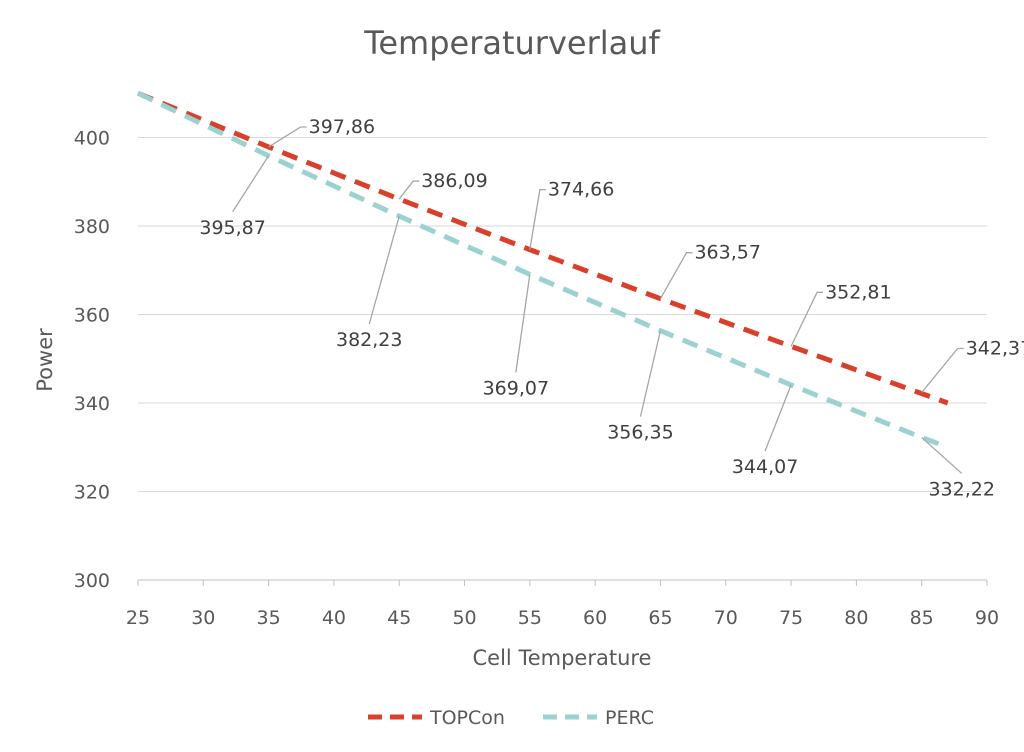 This screenshot has width=1024, height=752. What do you see at coordinates (342, 127) in the screenshot?
I see `data-label: 397,86` at bounding box center [342, 127].